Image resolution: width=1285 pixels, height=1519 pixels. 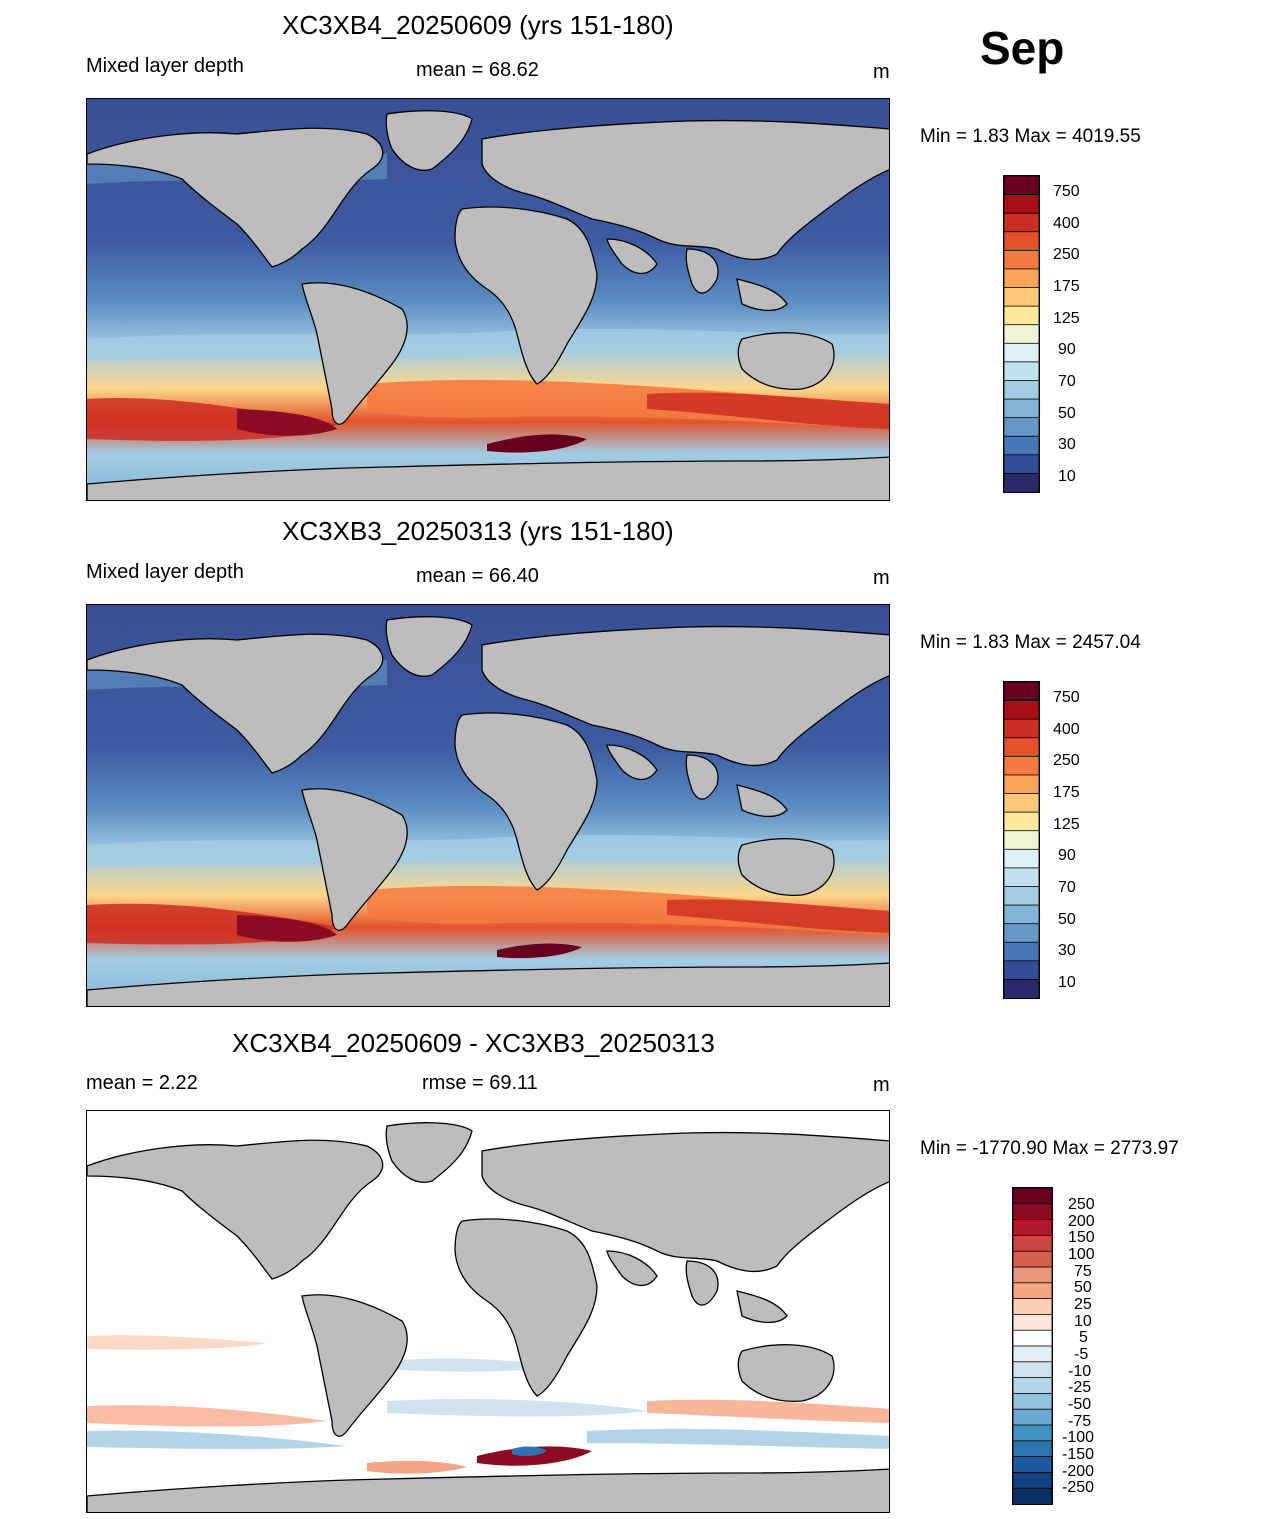 I want to click on cb3-label-3: 100, so click(x=1081, y=1254).